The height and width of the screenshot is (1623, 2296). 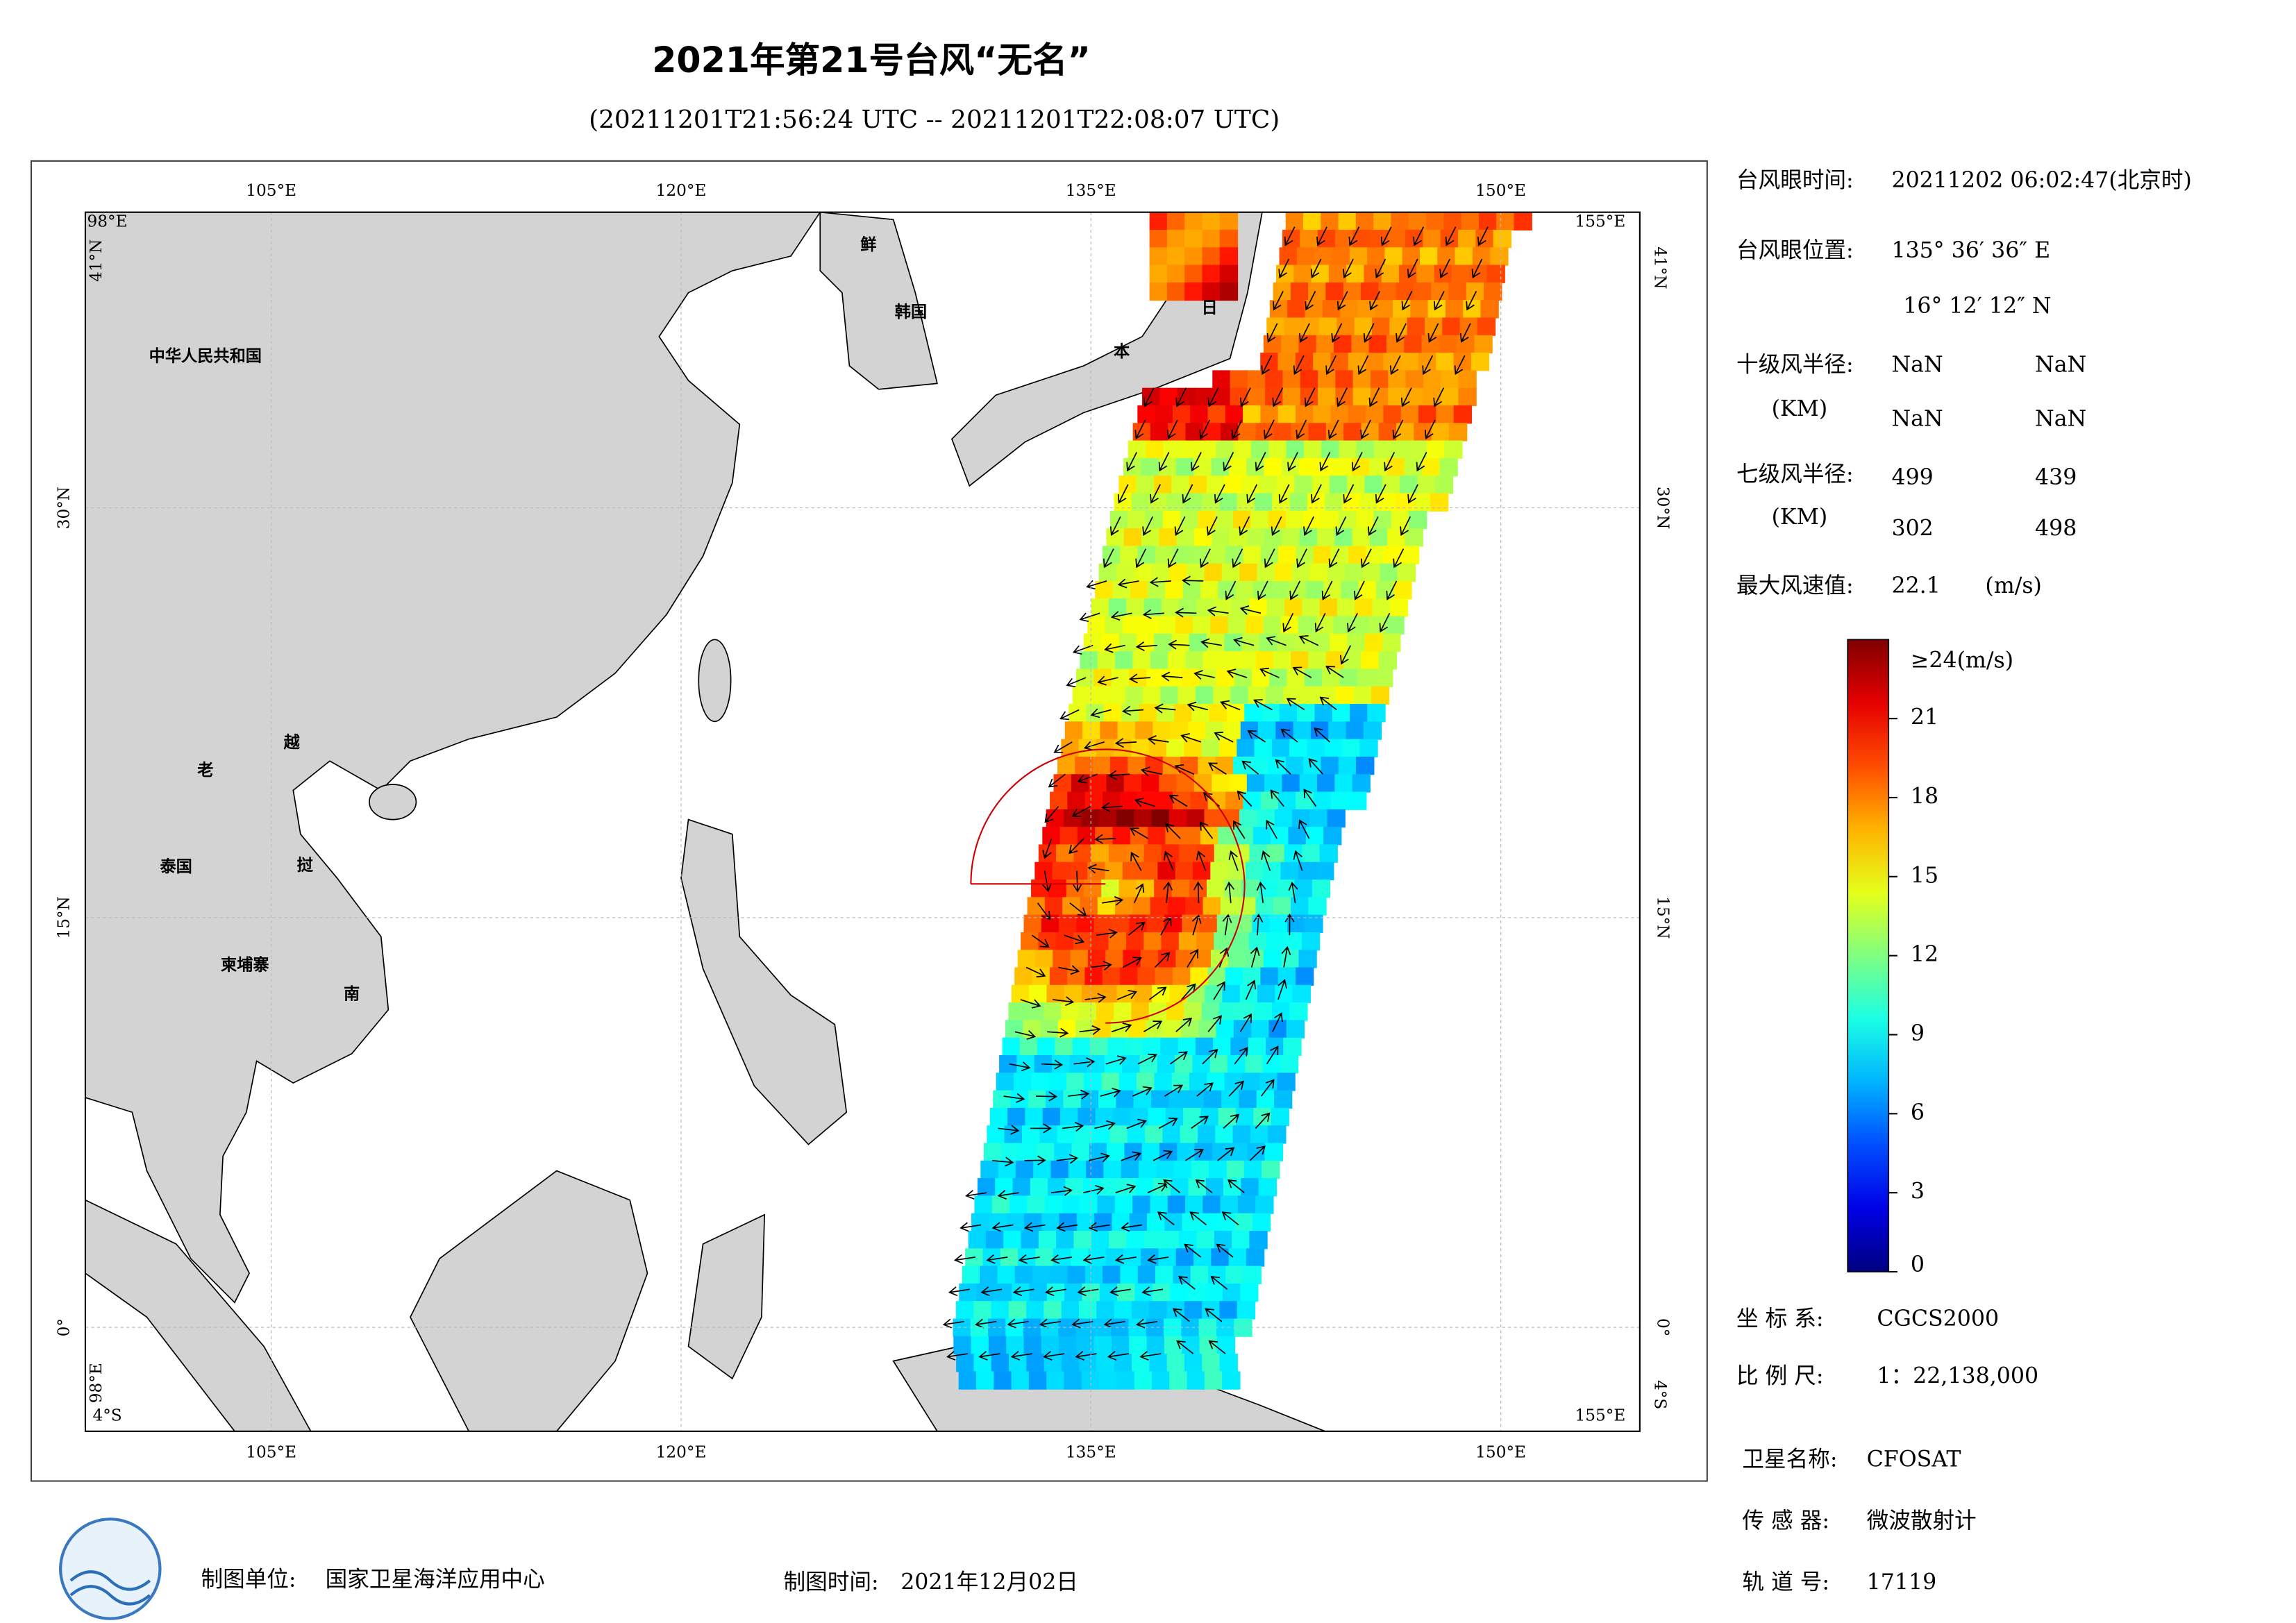 What do you see at coordinates (989, 1582) in the screenshot?
I see `date: 2021年12月02日` at bounding box center [989, 1582].